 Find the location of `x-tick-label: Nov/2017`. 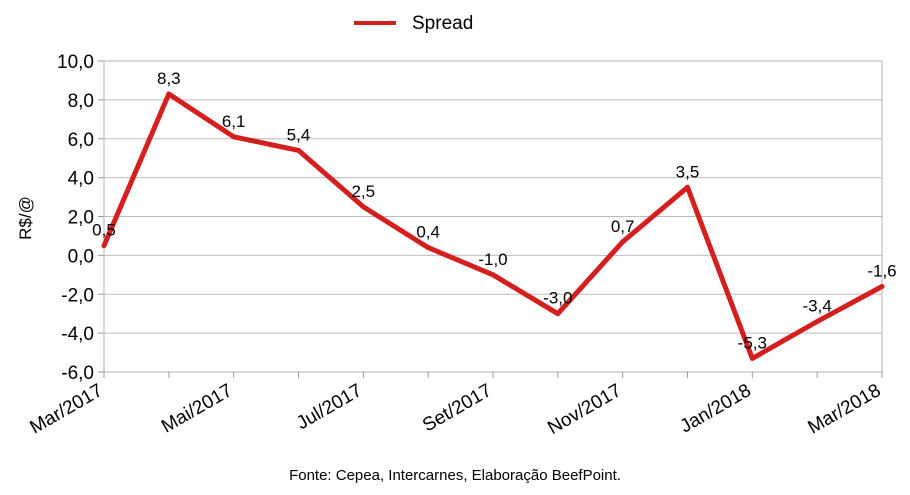

x-tick-label: Nov/2017 is located at coordinates (584, 409).